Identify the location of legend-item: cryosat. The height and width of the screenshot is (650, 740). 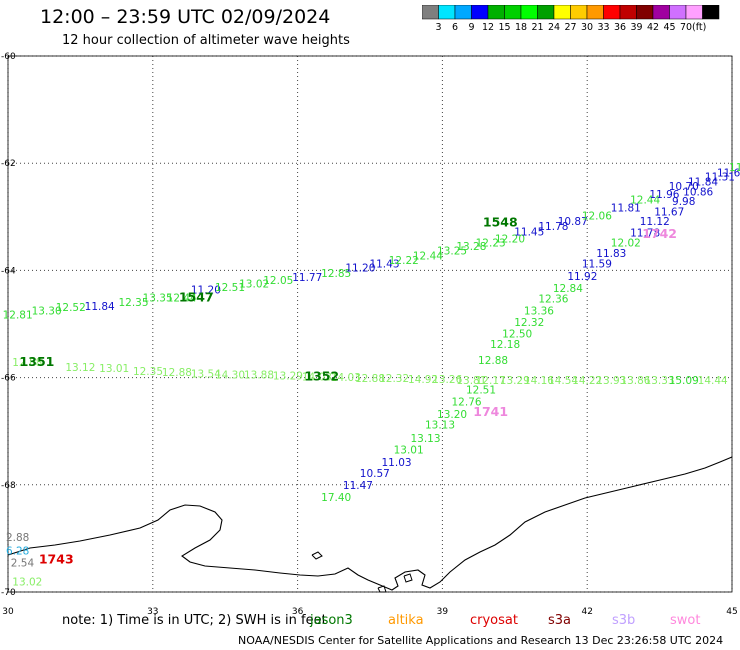
(494, 620).